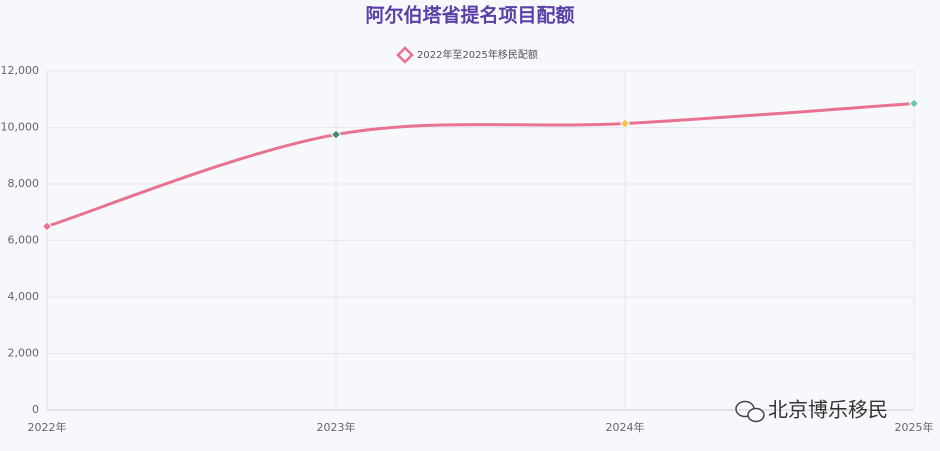 Image resolution: width=940 pixels, height=451 pixels. I want to click on watermark: 北京博乐移民, so click(811, 410).